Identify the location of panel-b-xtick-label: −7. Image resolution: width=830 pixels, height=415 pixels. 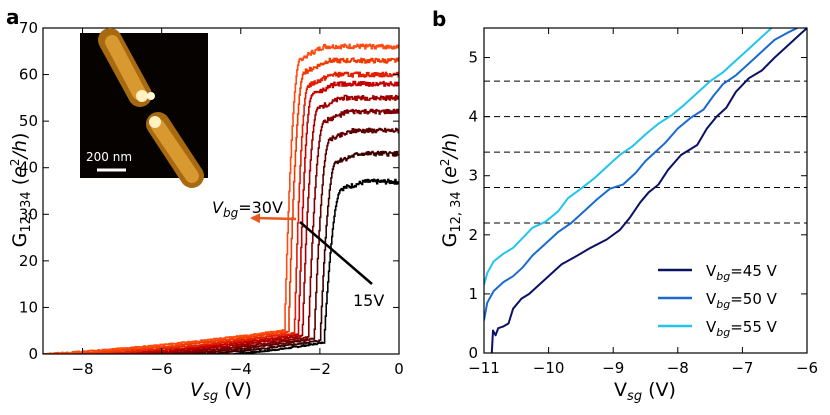
(742, 368).